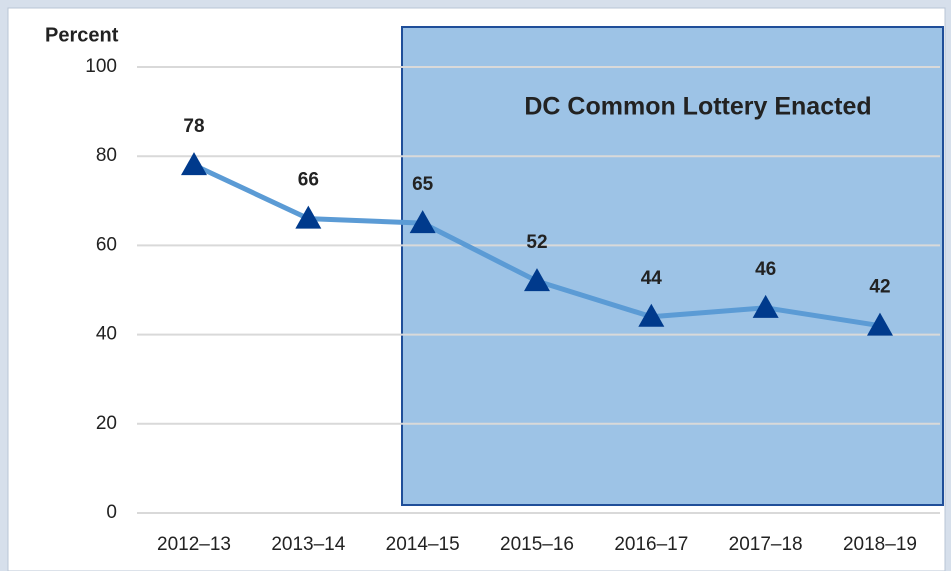  Describe the element at coordinates (766, 544) in the screenshot. I see `x-tick-label: 2017–18` at that location.